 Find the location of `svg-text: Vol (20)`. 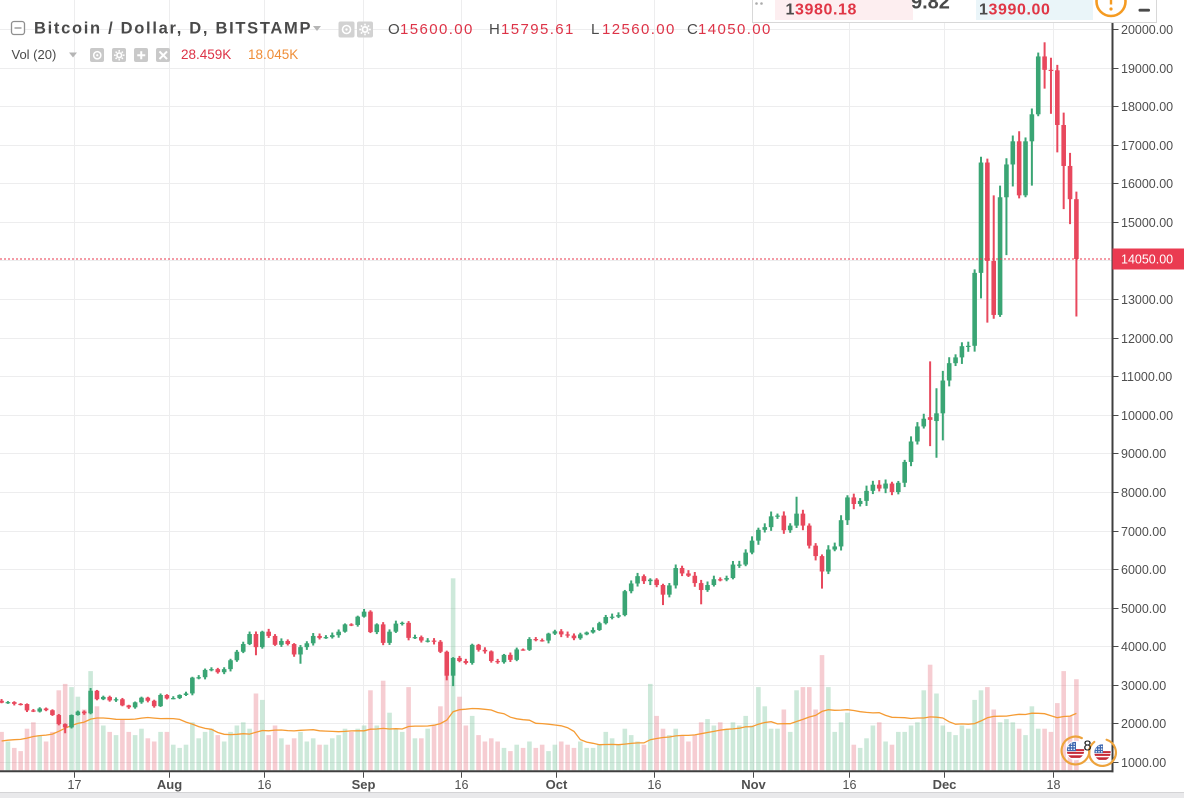

svg-text: Vol (20) is located at coordinates (34, 54).